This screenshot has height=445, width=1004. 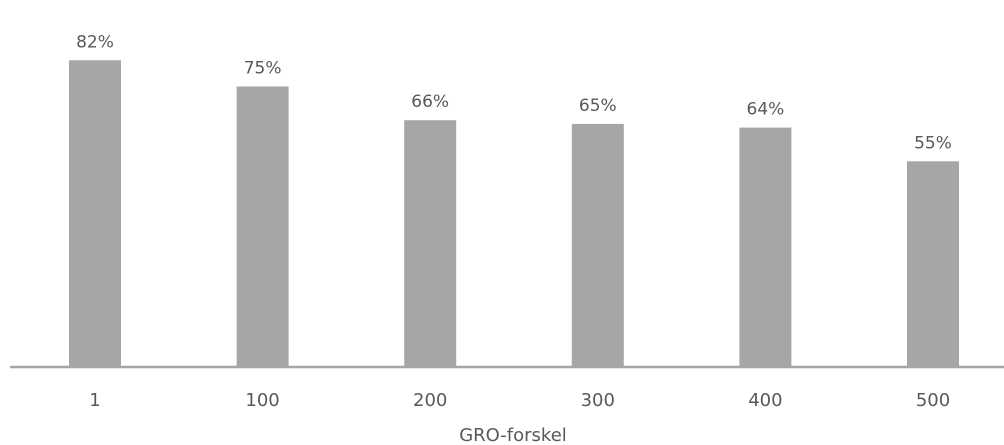 What do you see at coordinates (933, 400) in the screenshot?
I see `x-tick-label-500: 500` at bounding box center [933, 400].